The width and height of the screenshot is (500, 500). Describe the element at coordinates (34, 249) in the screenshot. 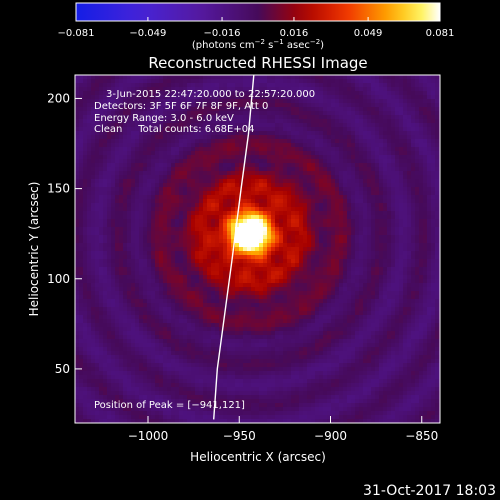

I see `y-axis-label: Heliocentric Y (arcsec)` at that location.